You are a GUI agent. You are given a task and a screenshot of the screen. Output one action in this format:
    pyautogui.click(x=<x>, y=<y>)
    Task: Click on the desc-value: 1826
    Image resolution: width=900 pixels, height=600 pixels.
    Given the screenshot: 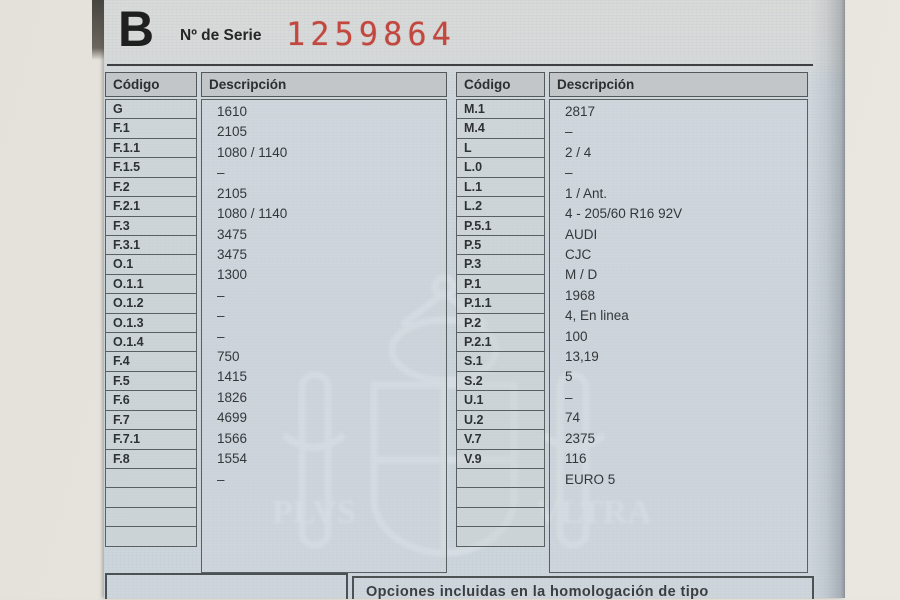 What is the action you would take?
    pyautogui.click(x=232, y=397)
    